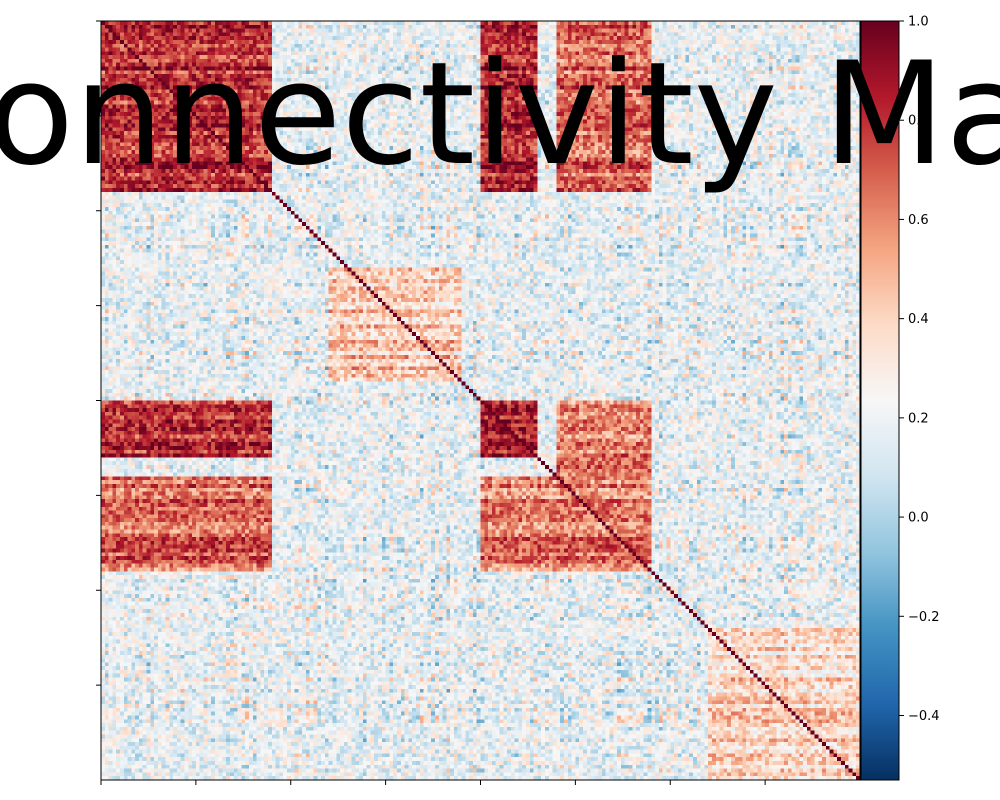 The width and height of the screenshot is (1000, 800). What do you see at coordinates (918, 518) in the screenshot?
I see `colorbar-tick-label: 0.0` at bounding box center [918, 518].